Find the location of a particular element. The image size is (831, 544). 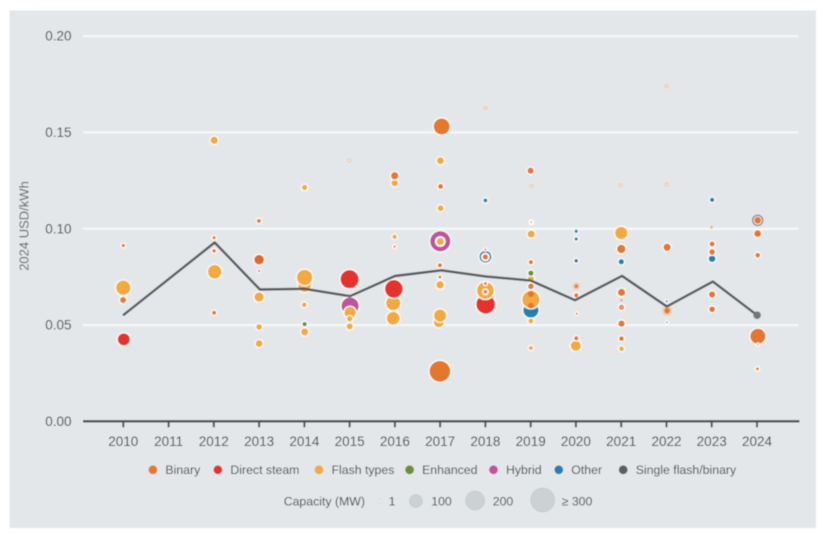

svg-text: 1 is located at coordinates (392, 501).